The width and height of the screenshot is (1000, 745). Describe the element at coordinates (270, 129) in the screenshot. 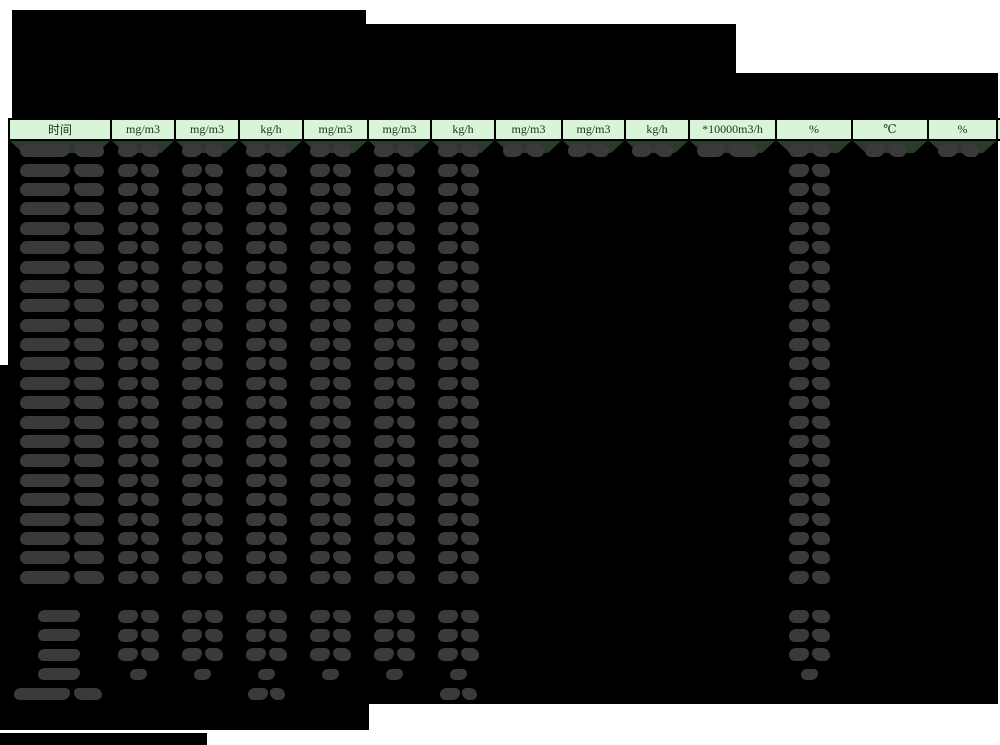

I see `col-header-kg-h-1: kg/h` at that location.